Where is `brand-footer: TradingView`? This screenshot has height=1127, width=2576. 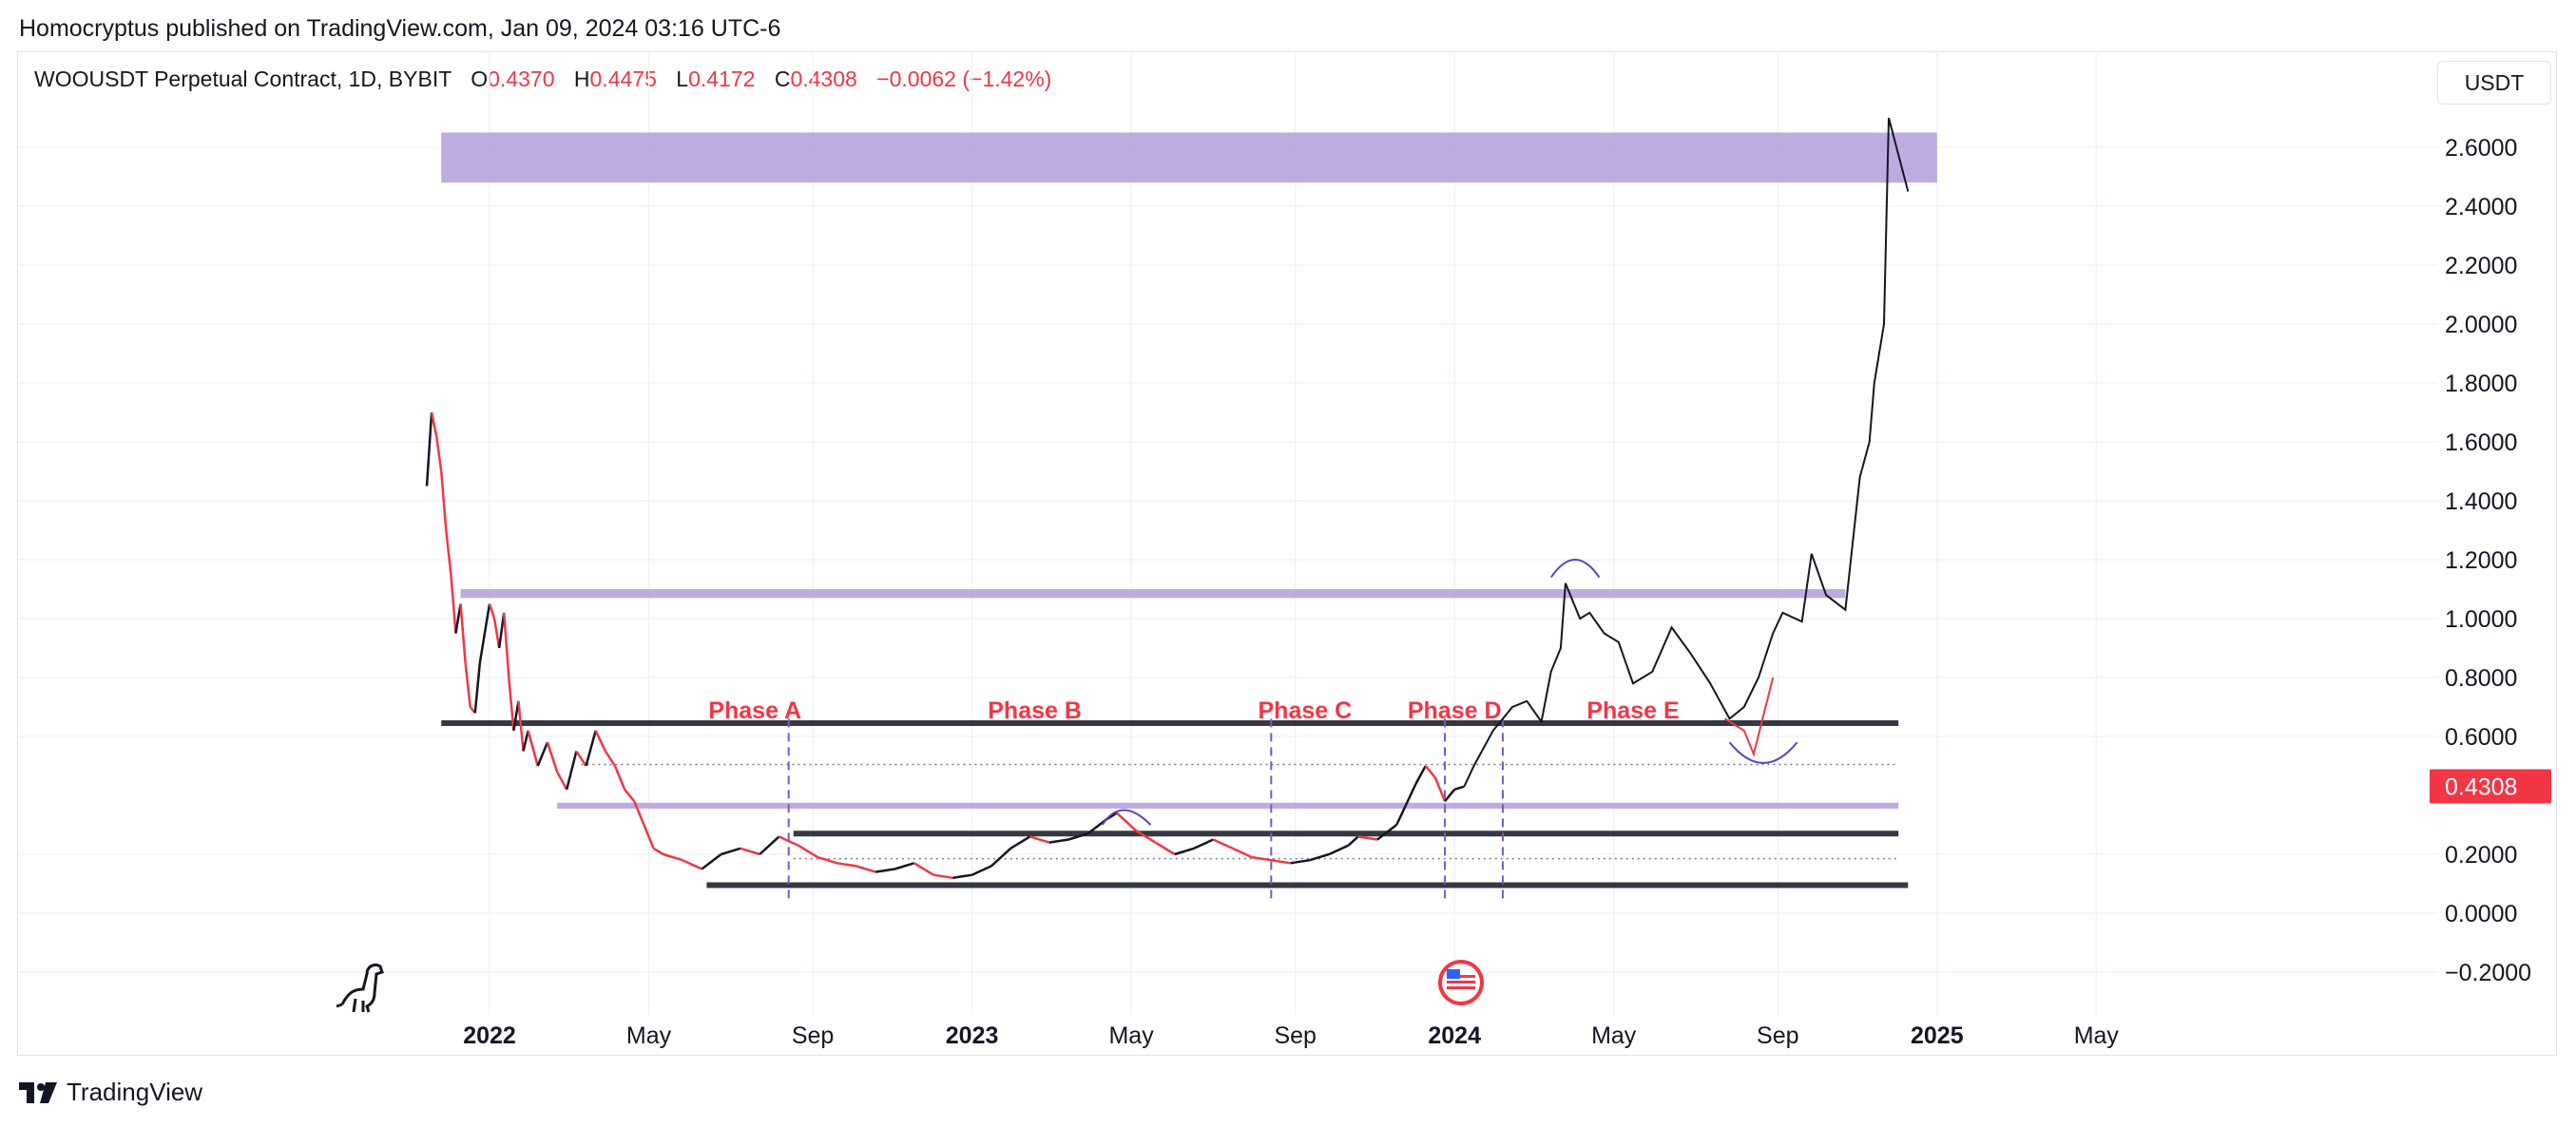
brand-footer: TradingView is located at coordinates (111, 1092).